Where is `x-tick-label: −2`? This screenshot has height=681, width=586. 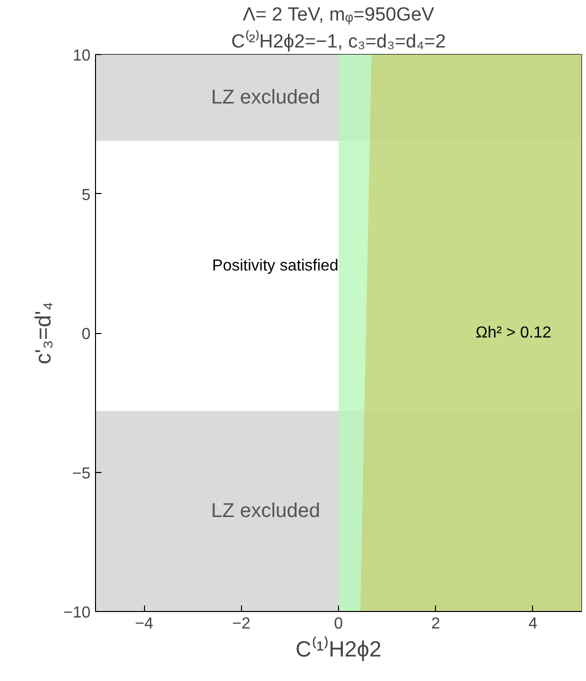
x-tick-label: −2 is located at coordinates (241, 624).